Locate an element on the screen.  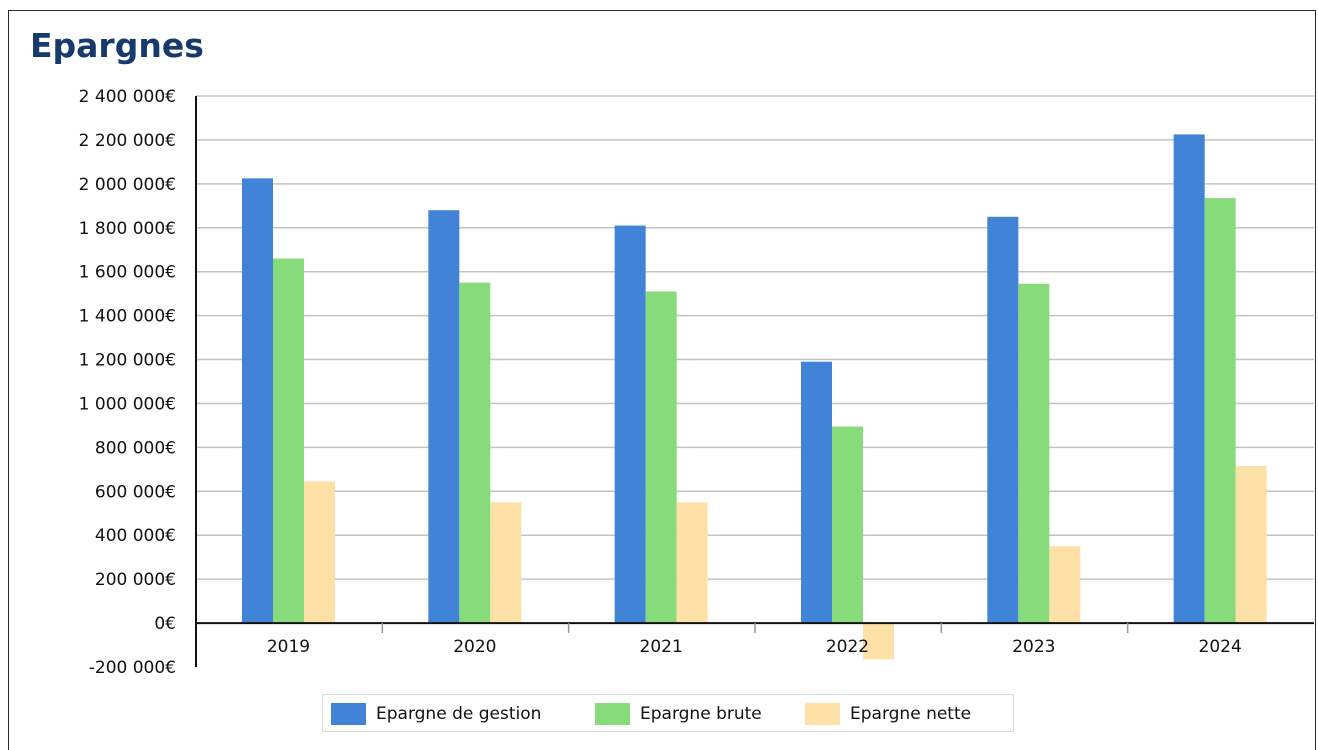
y-tick-label: 400 000€ is located at coordinates (135, 536).